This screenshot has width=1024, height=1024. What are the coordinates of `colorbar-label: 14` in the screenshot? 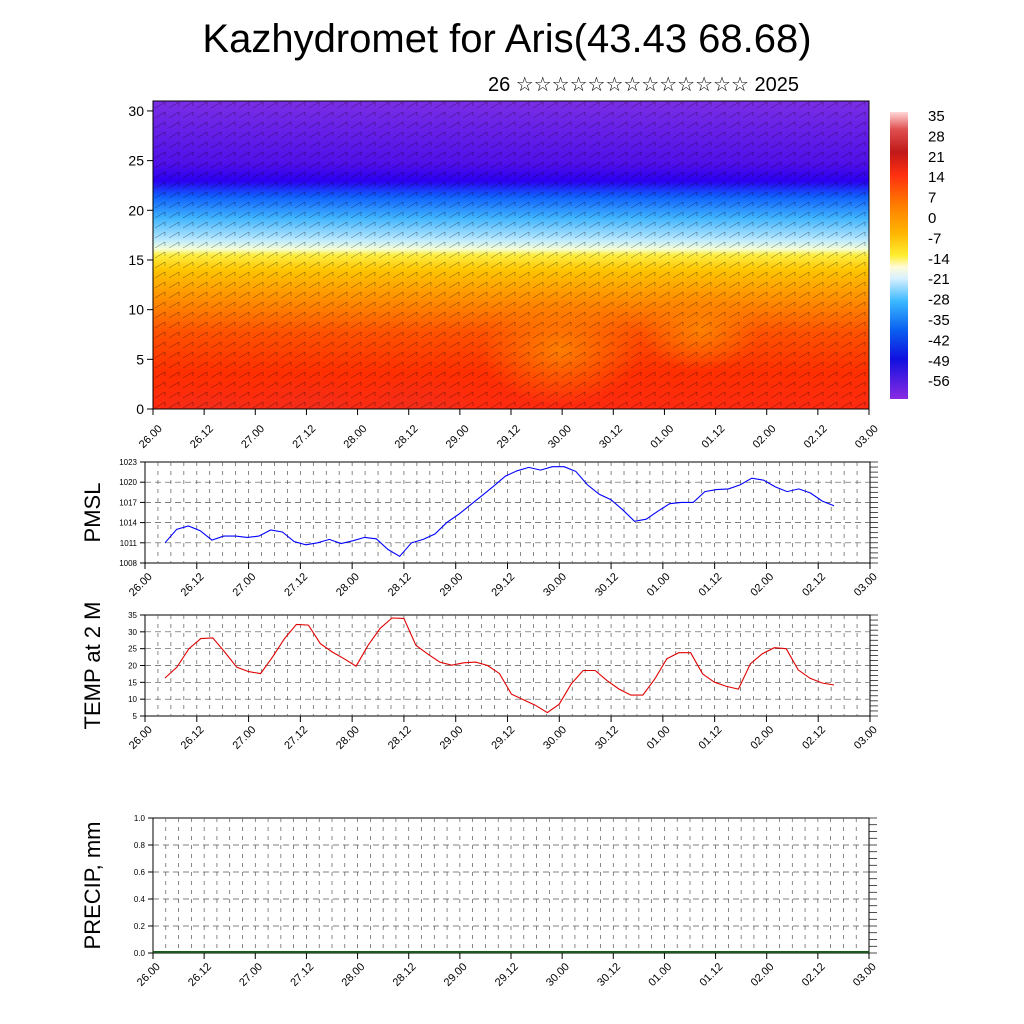 It's located at (936, 177).